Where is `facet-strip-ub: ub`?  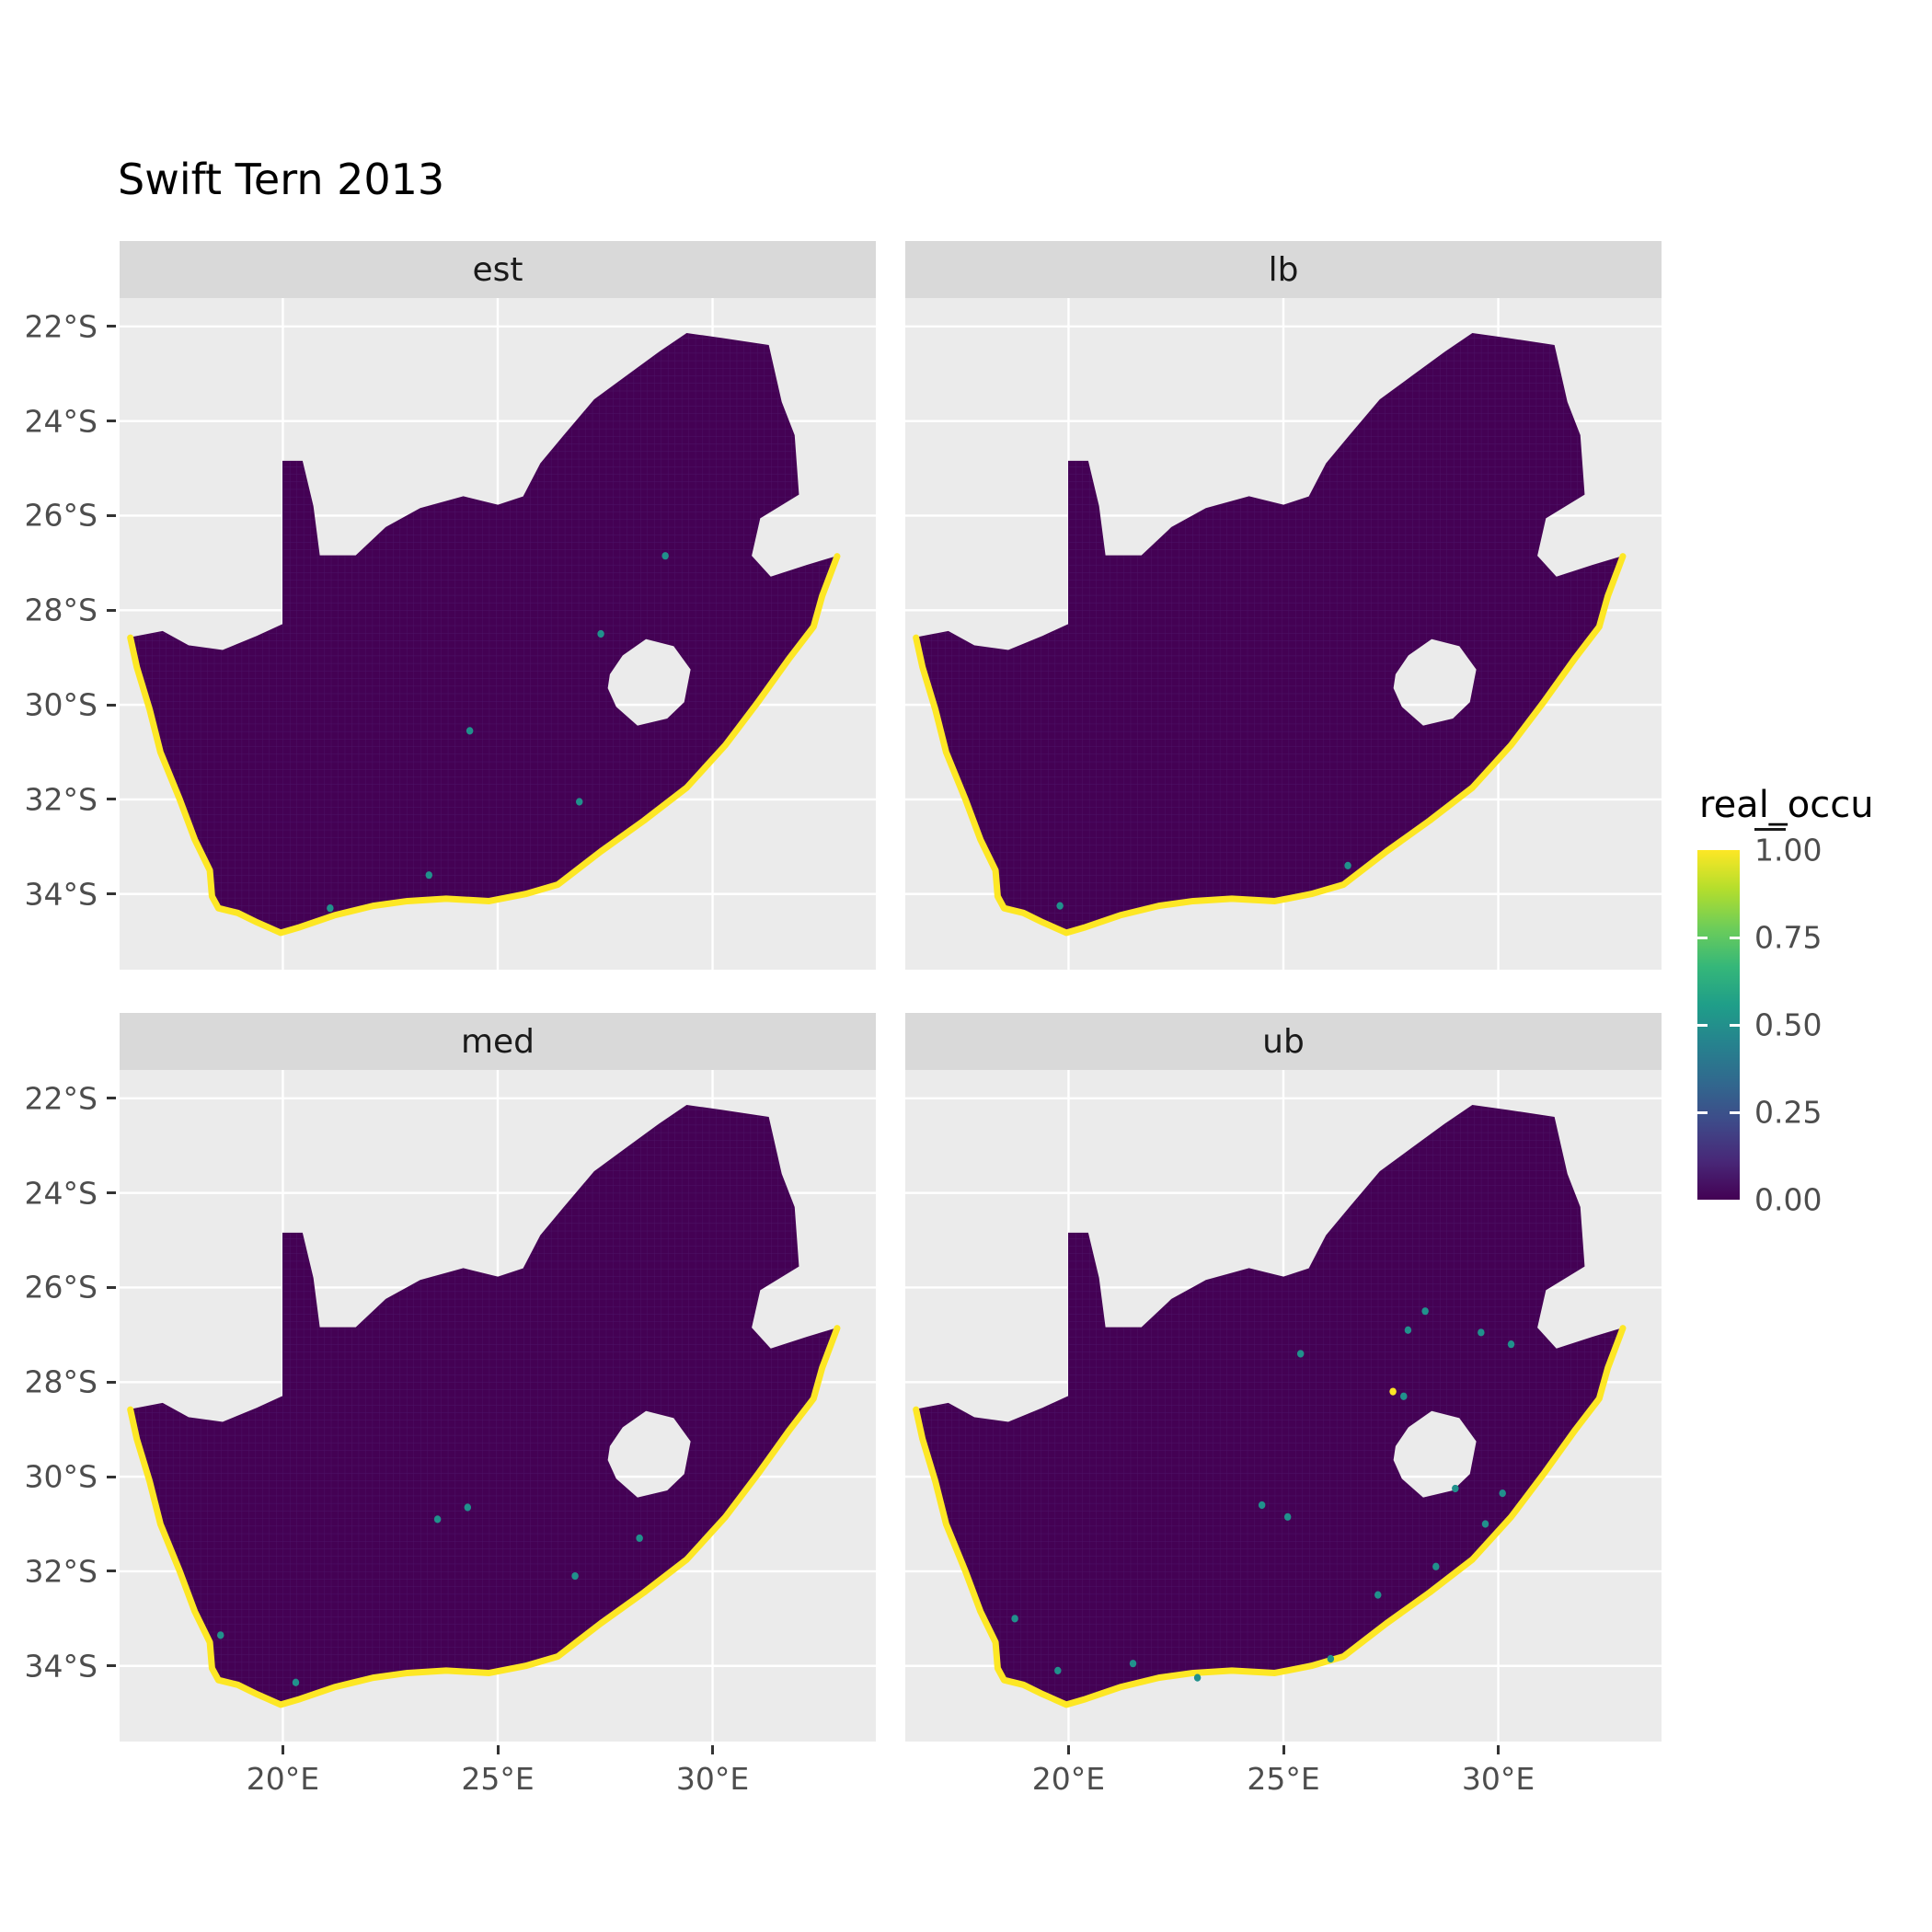
facet-strip-ub: ub is located at coordinates (1283, 1041).